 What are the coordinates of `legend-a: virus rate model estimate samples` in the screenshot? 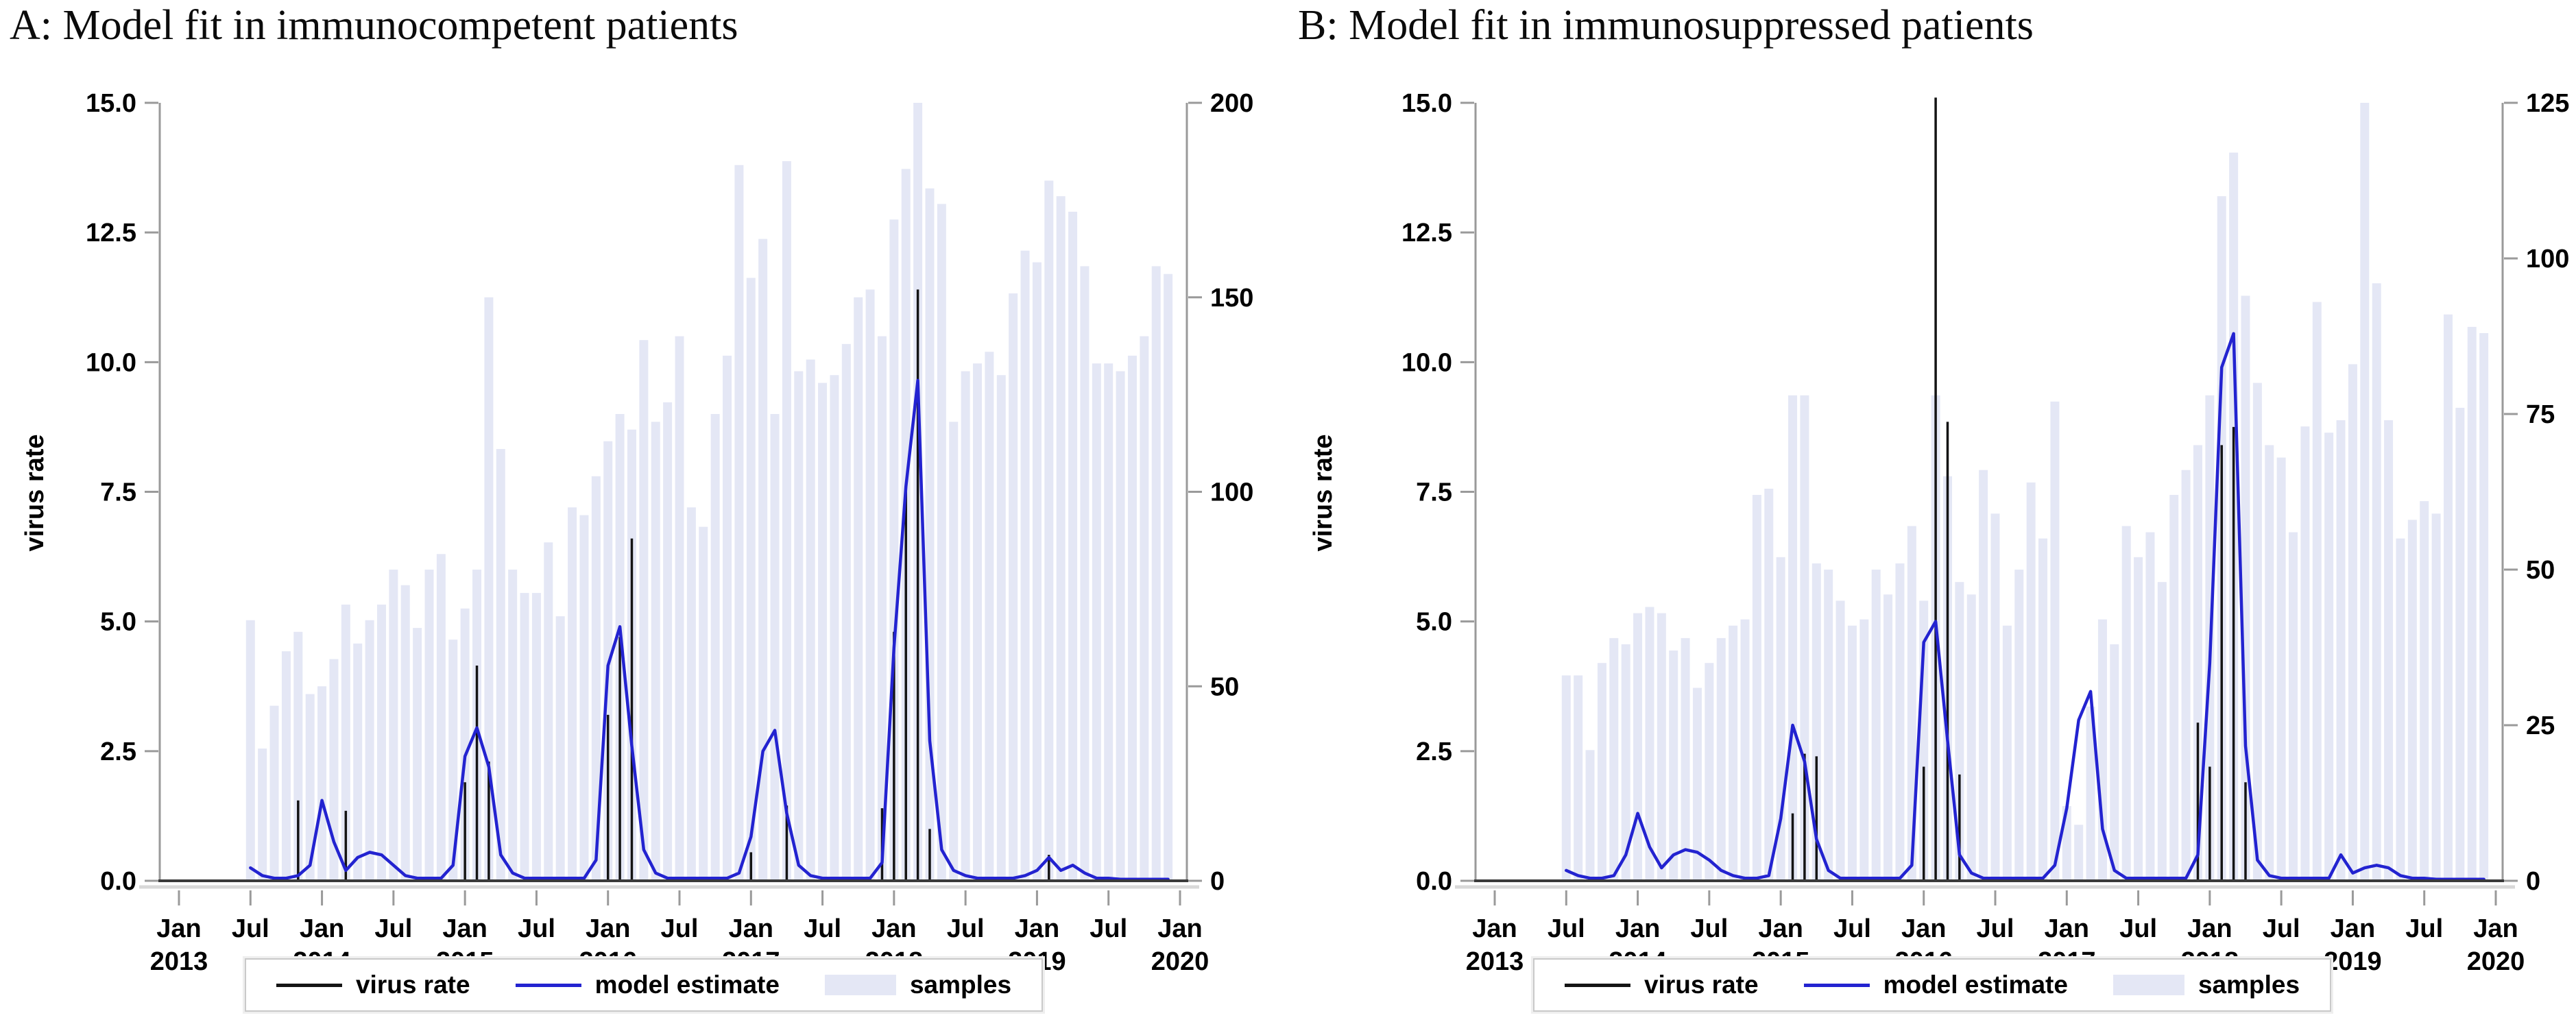 It's located at (644, 985).